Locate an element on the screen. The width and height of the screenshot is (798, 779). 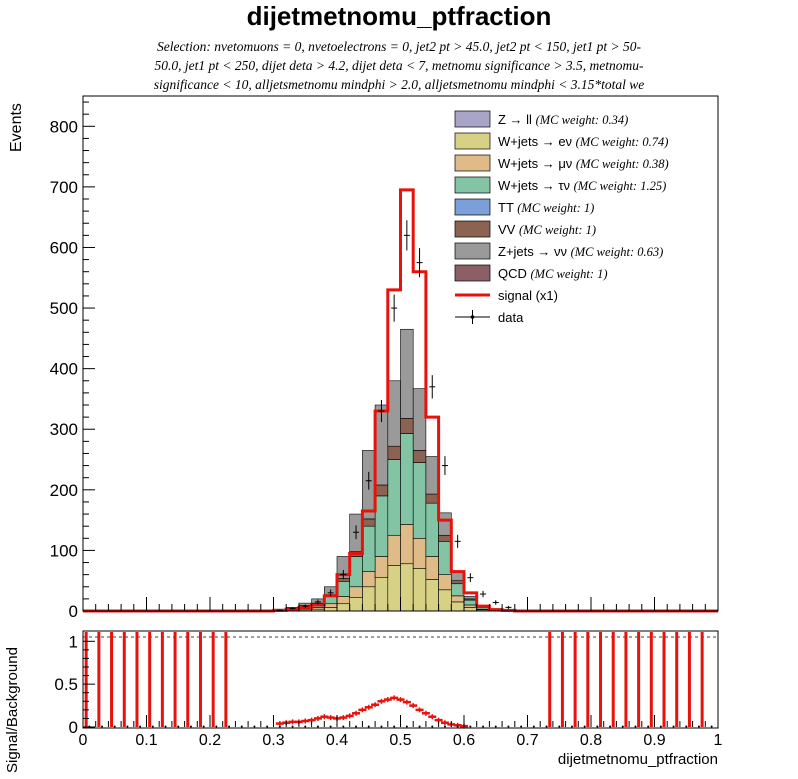
data-points is located at coordinates (394, 415).